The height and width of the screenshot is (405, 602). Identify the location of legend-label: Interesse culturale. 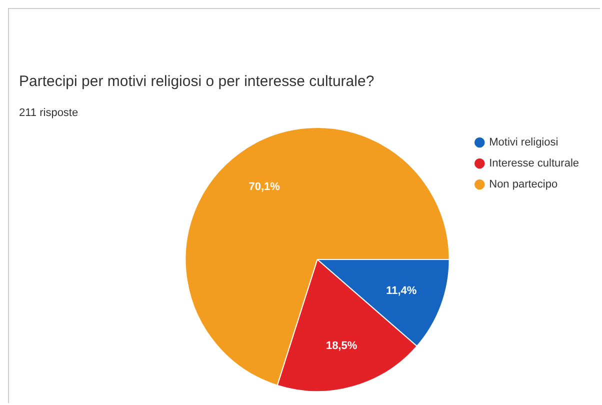
(534, 164).